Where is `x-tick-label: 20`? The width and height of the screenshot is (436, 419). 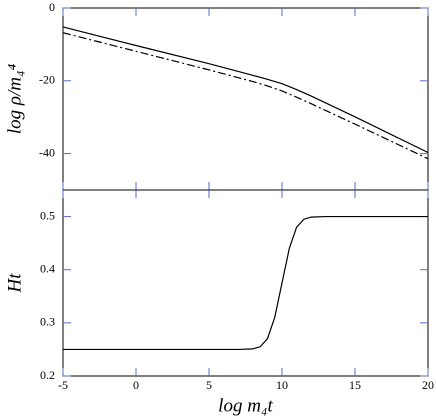 x-tick-label: 20 is located at coordinates (428, 385).